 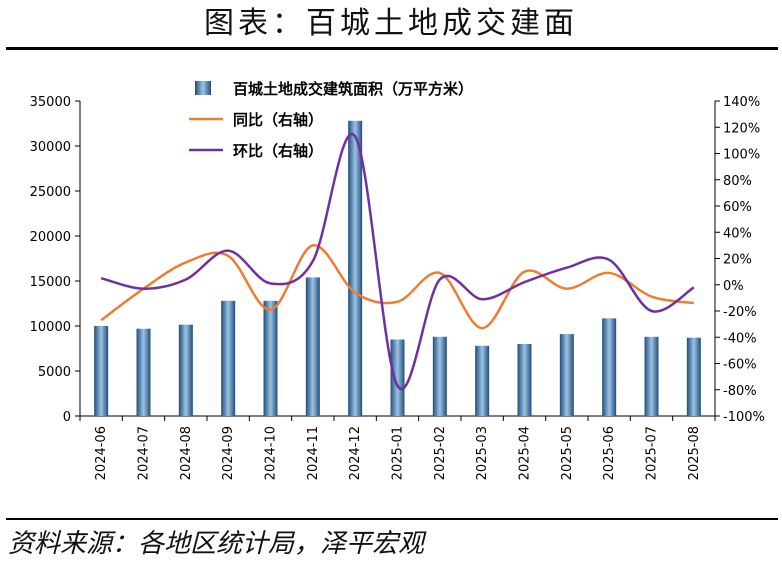 I want to click on legend-label: 环比（右轴）, so click(x=278, y=151).